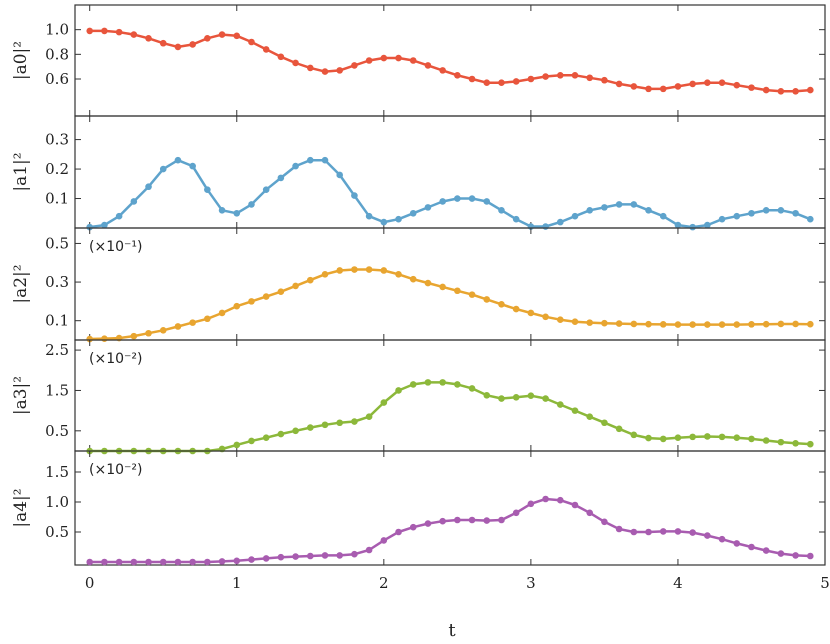  I want to click on y-tick-label: 0.6, so click(57, 79).